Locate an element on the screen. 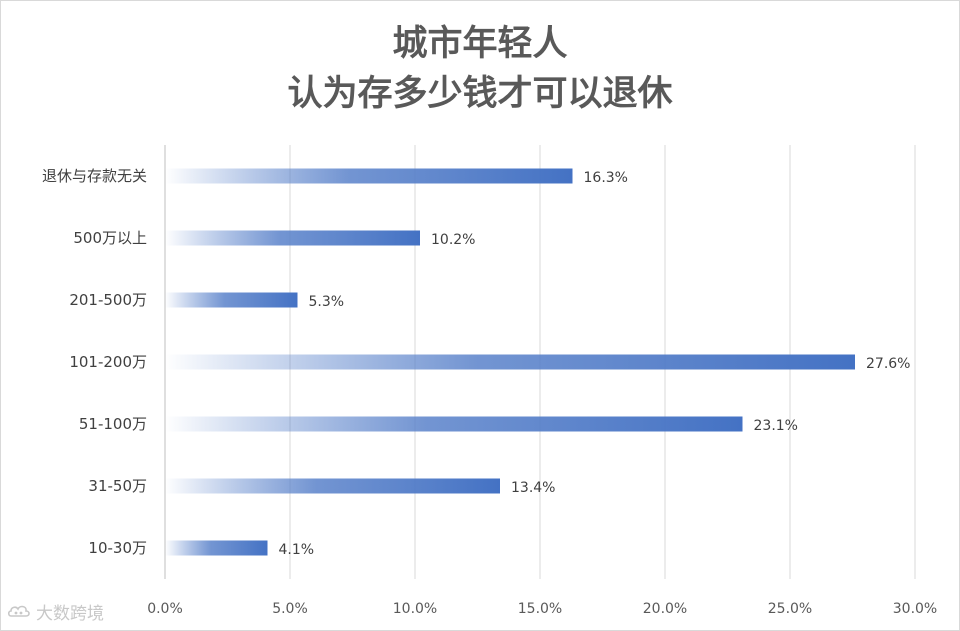  category-label: 201-500万 is located at coordinates (108, 300).